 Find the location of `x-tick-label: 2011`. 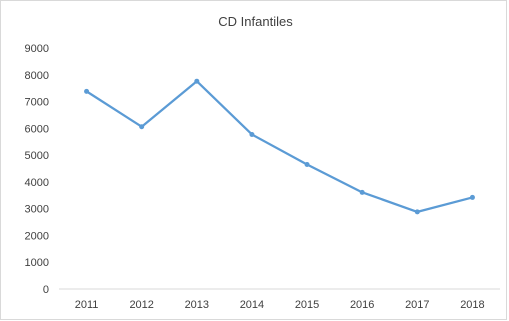

x-tick-label: 2011 is located at coordinates (87, 305).